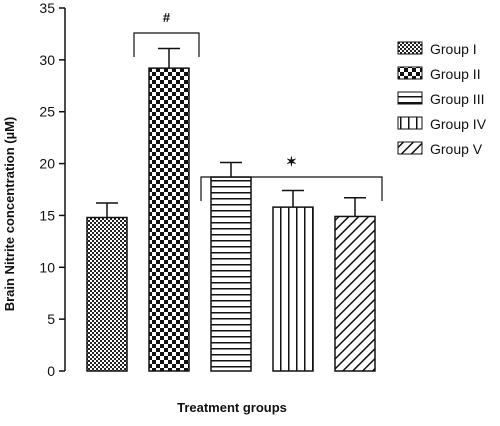  What do you see at coordinates (52, 189) in the screenshot?
I see `y-axis: 0 5 10 15 20 25 30 35` at bounding box center [52, 189].